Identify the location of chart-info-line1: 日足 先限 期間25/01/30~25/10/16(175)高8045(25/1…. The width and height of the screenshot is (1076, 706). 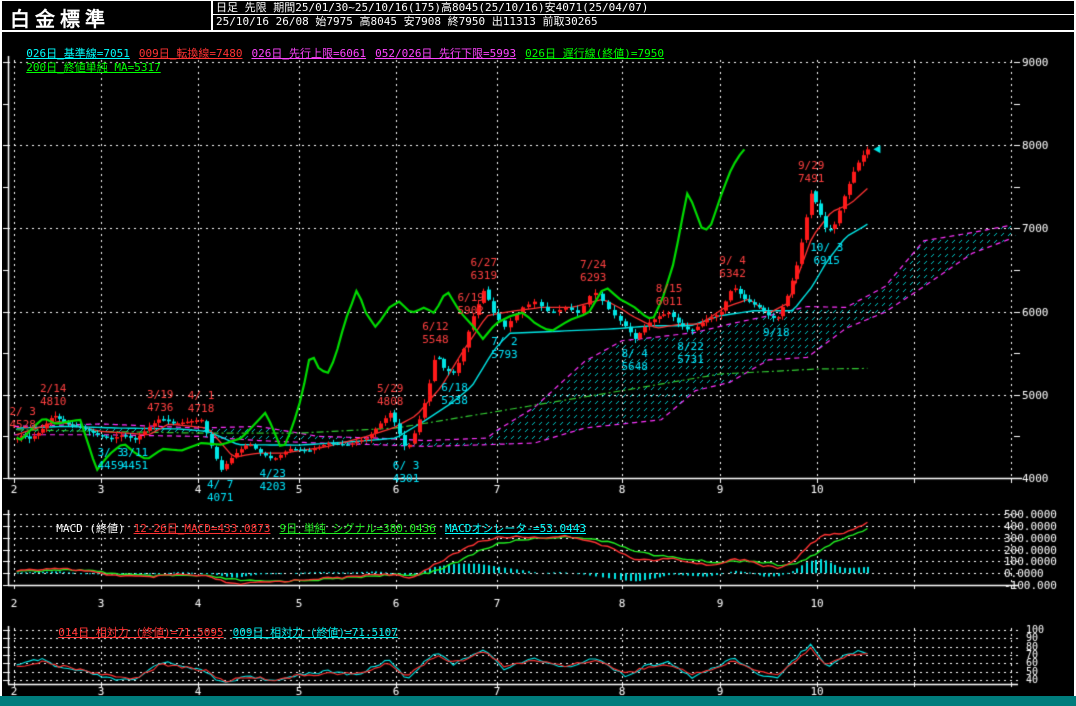
(643, 8).